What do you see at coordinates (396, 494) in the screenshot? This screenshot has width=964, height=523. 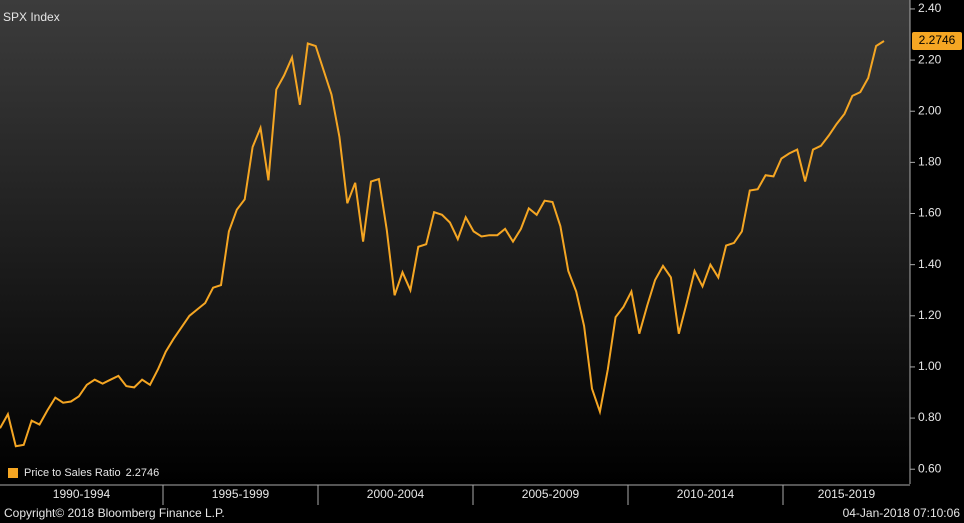 I see `x-band-label: 2000-2004` at bounding box center [396, 494].